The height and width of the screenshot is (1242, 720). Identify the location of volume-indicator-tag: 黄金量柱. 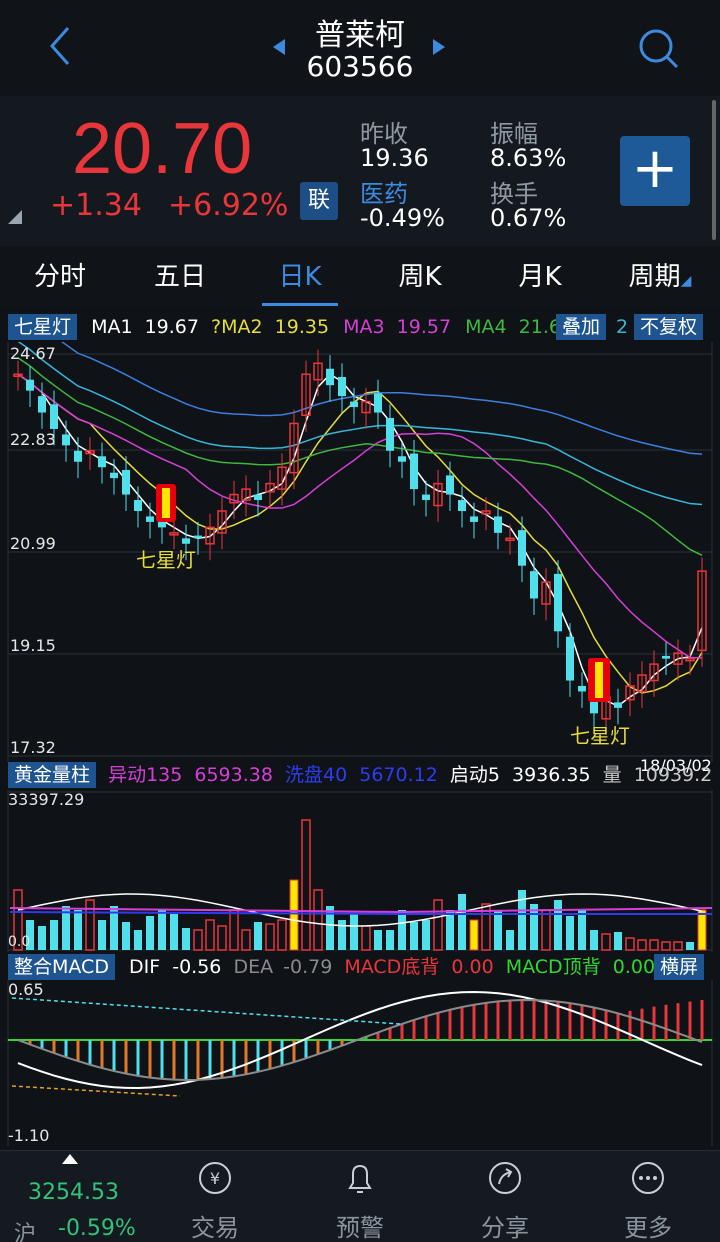
(52, 775).